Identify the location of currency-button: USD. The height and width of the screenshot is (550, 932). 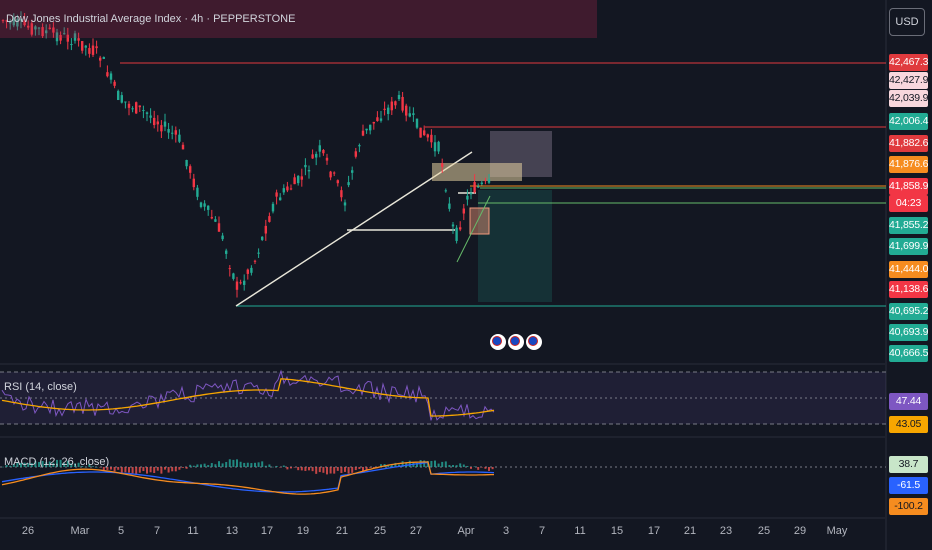
(907, 22).